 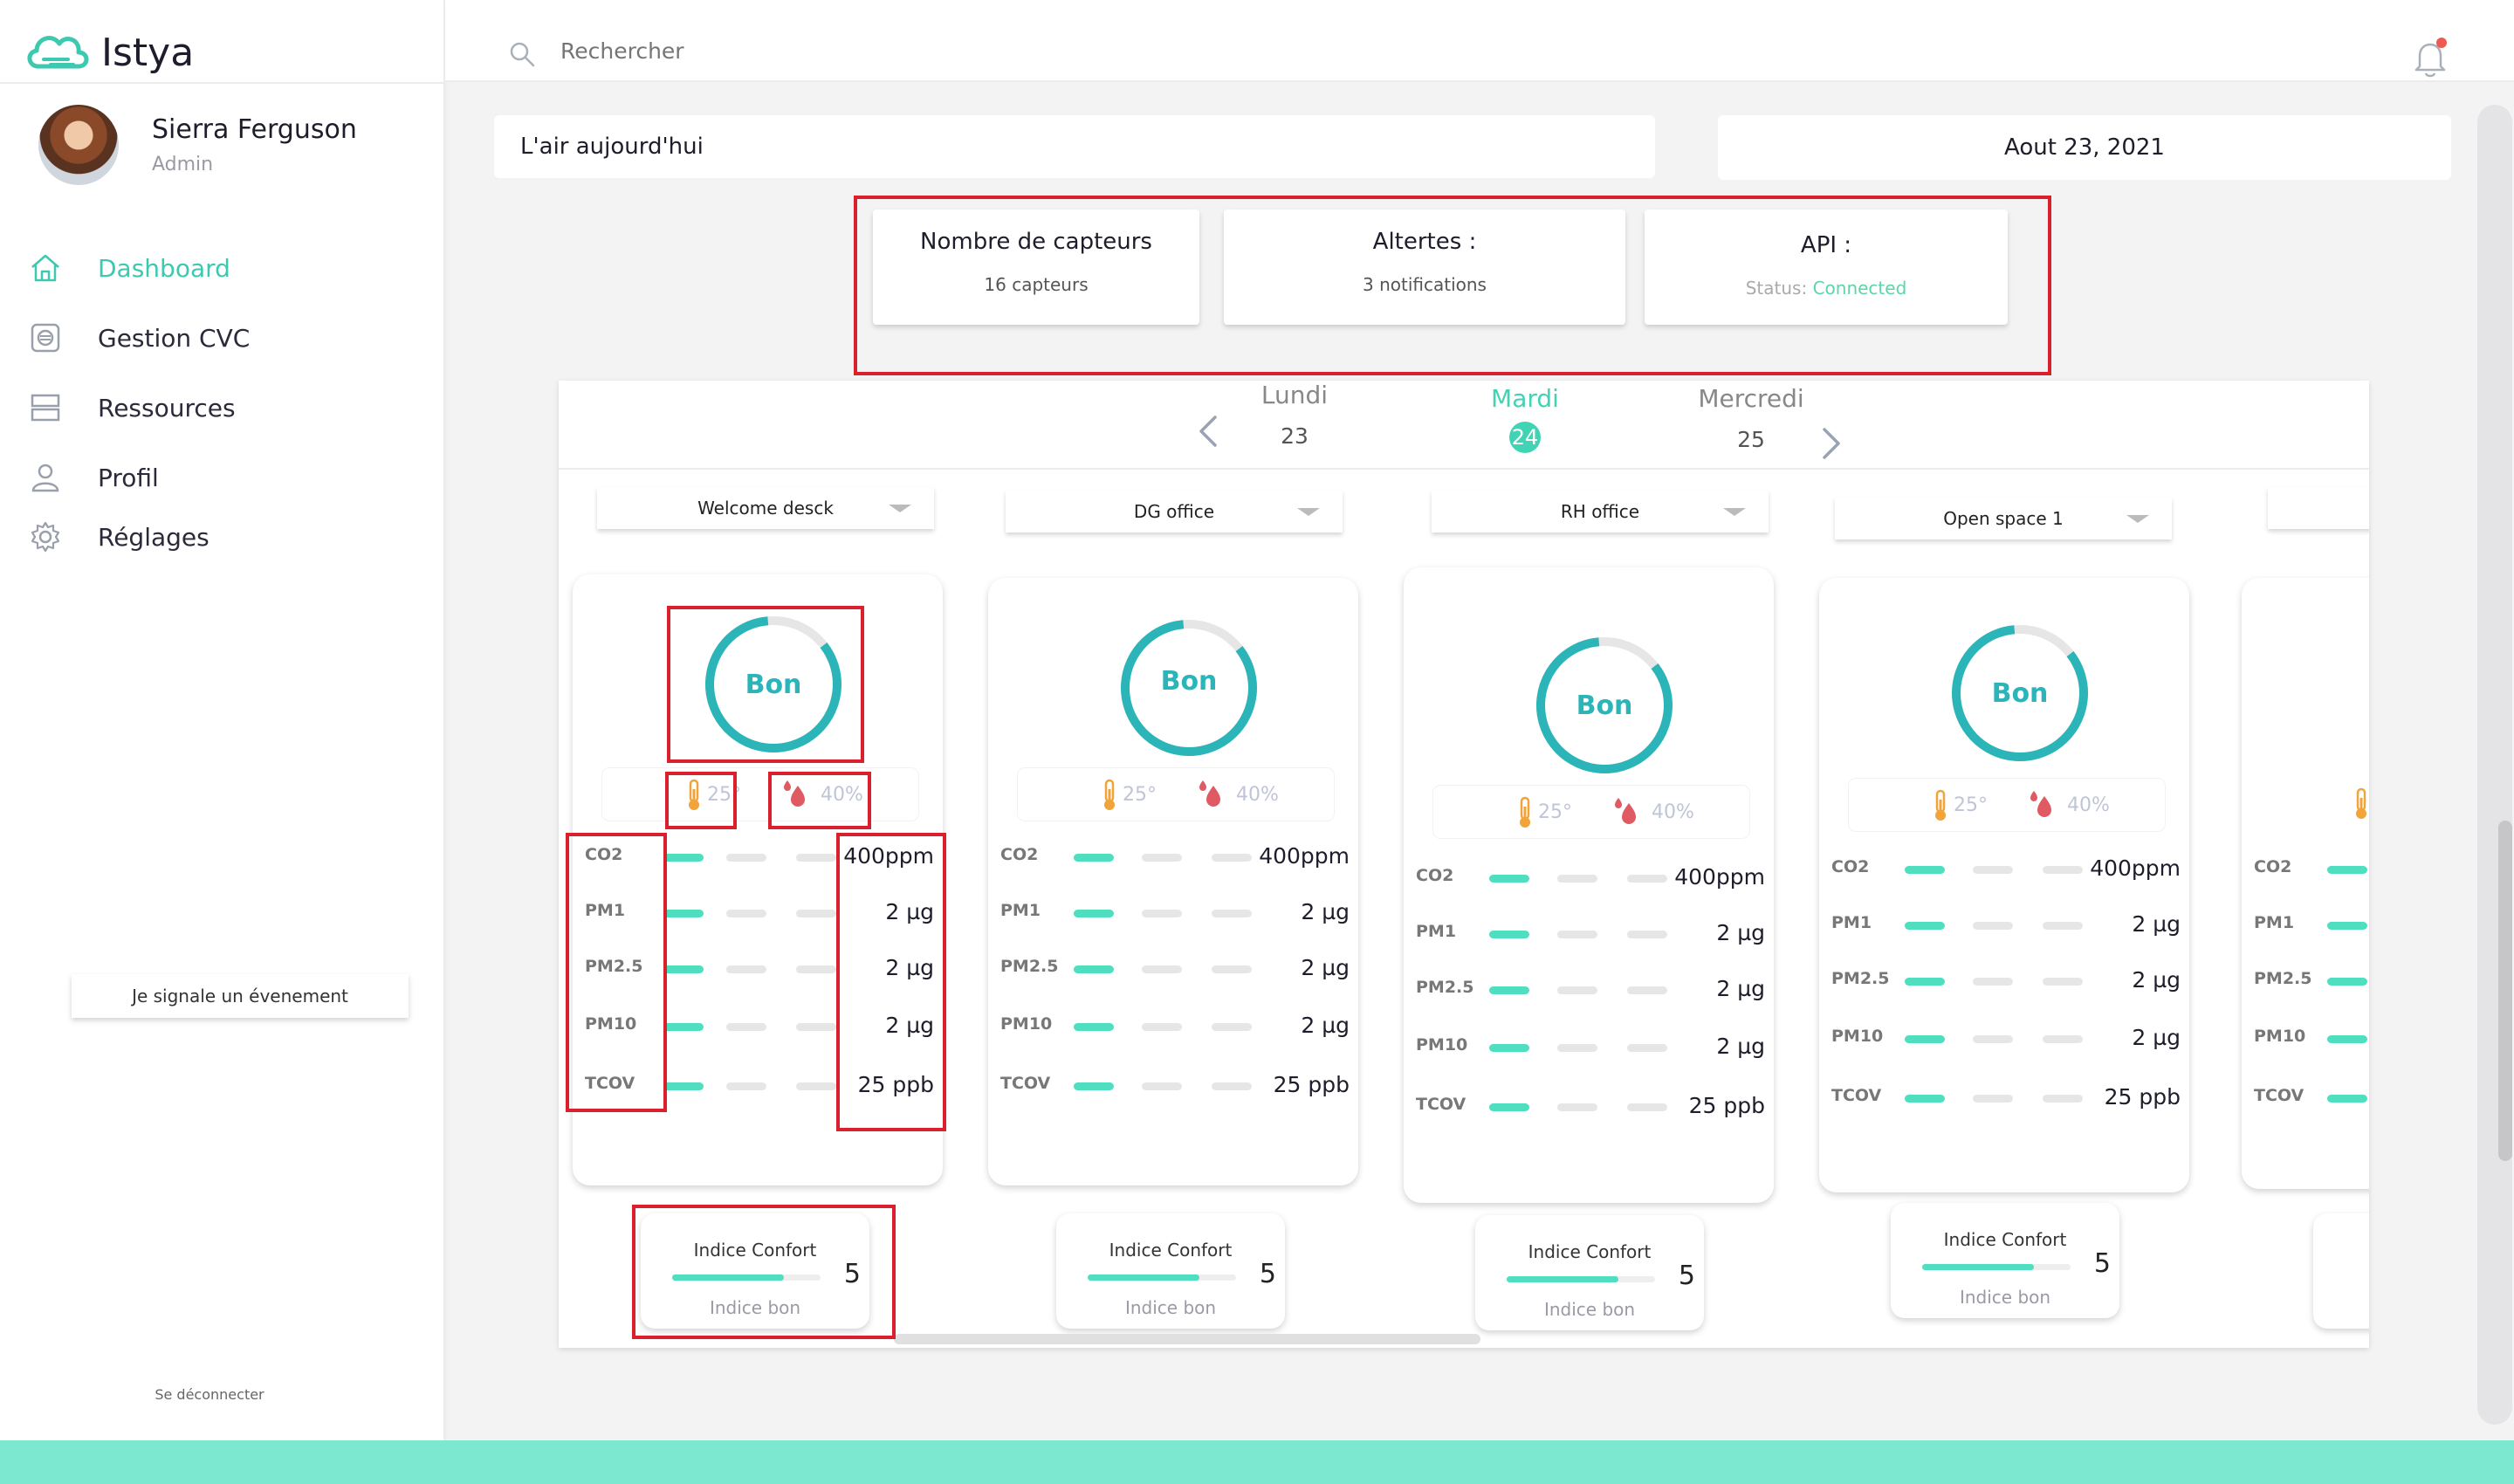 I want to click on cloud-logo-icon, so click(x=58, y=53).